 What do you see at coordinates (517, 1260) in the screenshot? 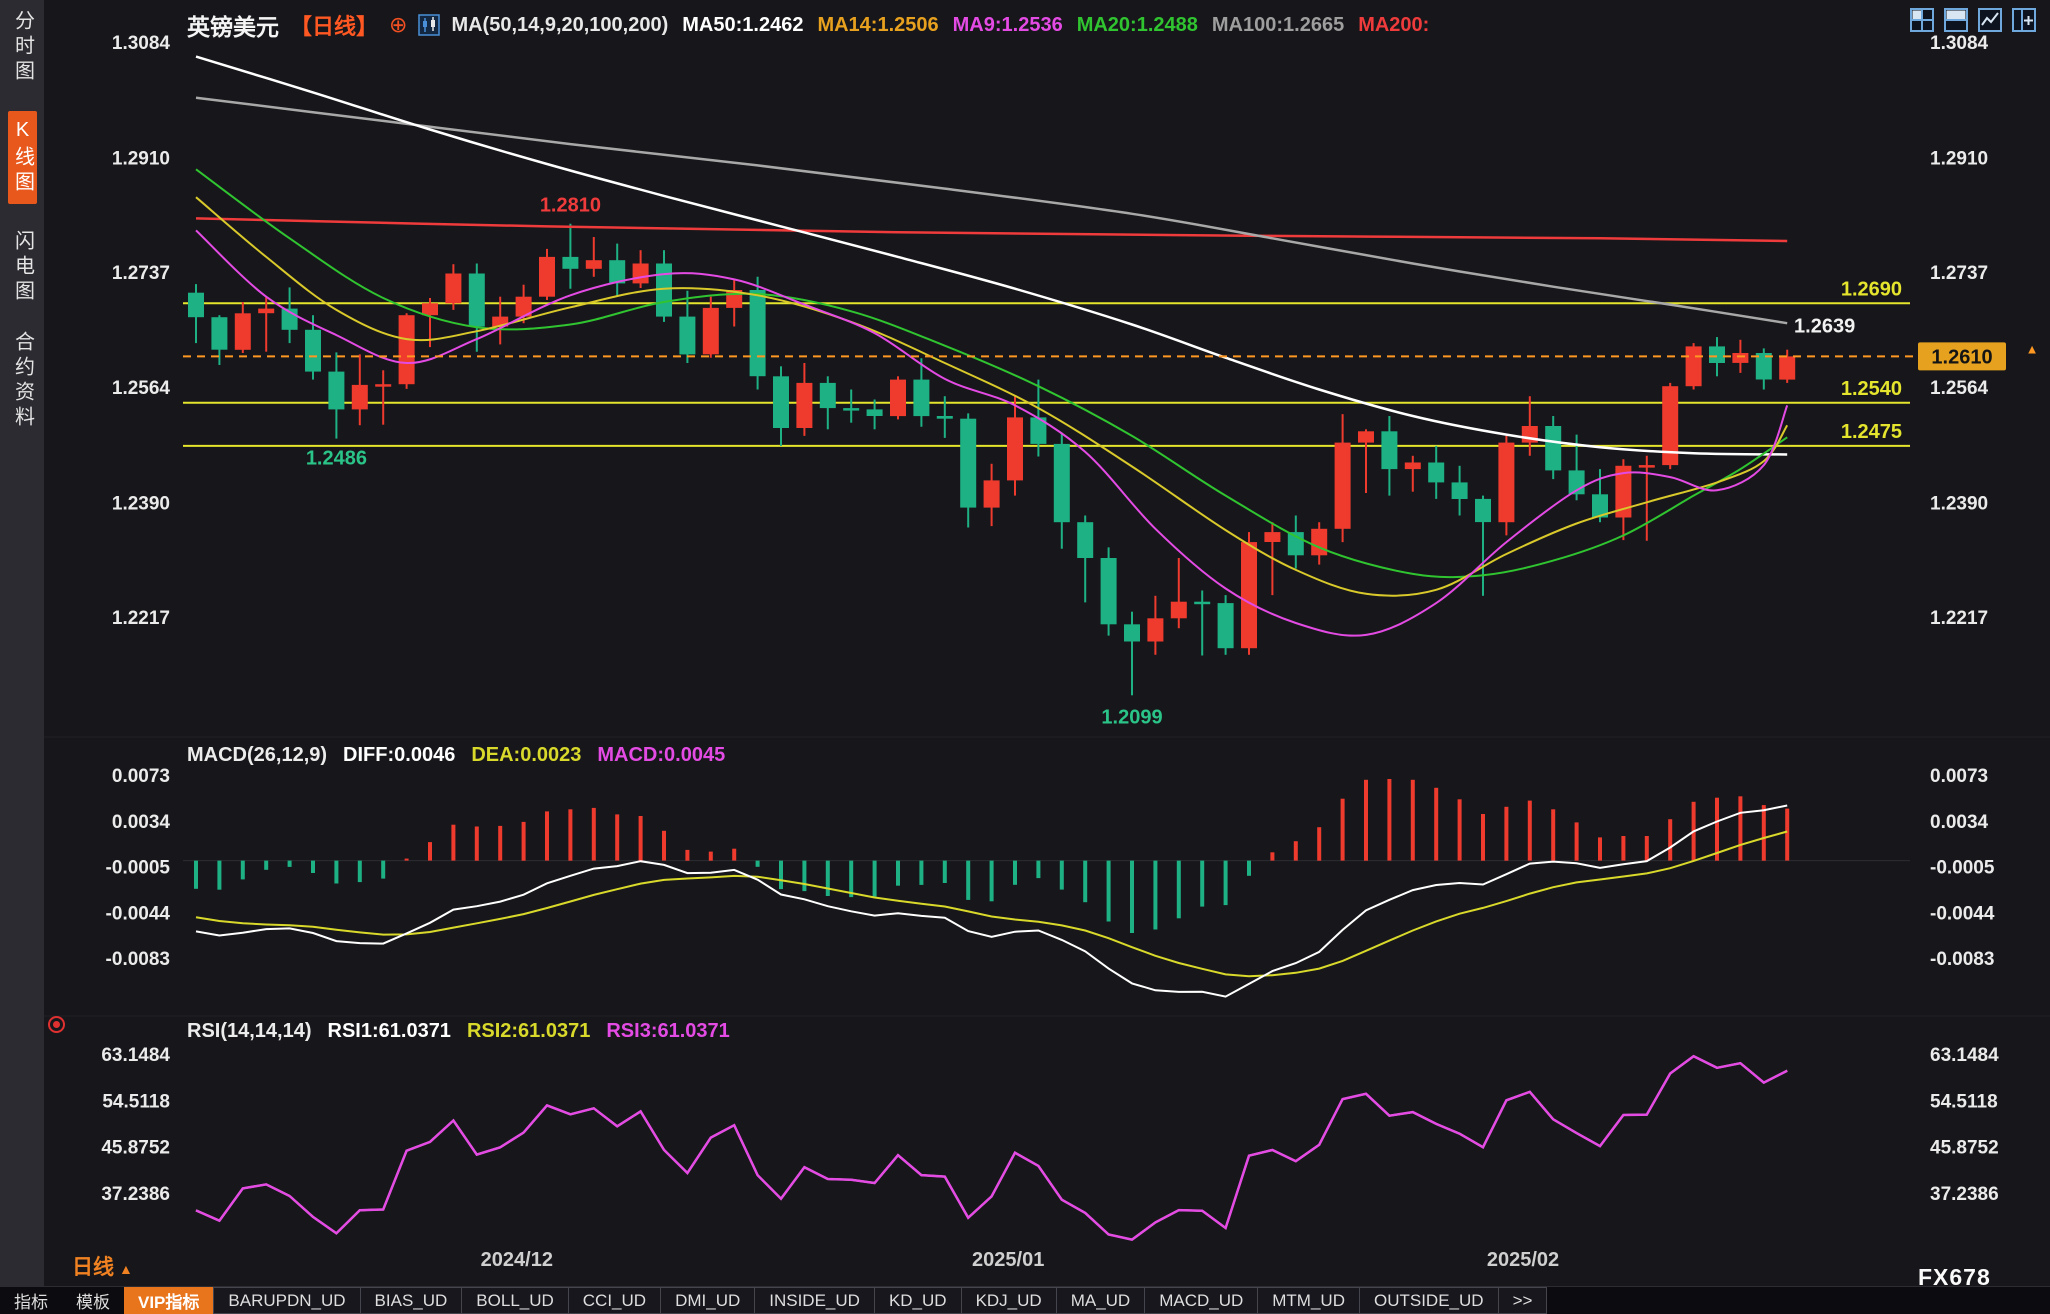
I see `svg-text: 2024/12` at bounding box center [517, 1260].